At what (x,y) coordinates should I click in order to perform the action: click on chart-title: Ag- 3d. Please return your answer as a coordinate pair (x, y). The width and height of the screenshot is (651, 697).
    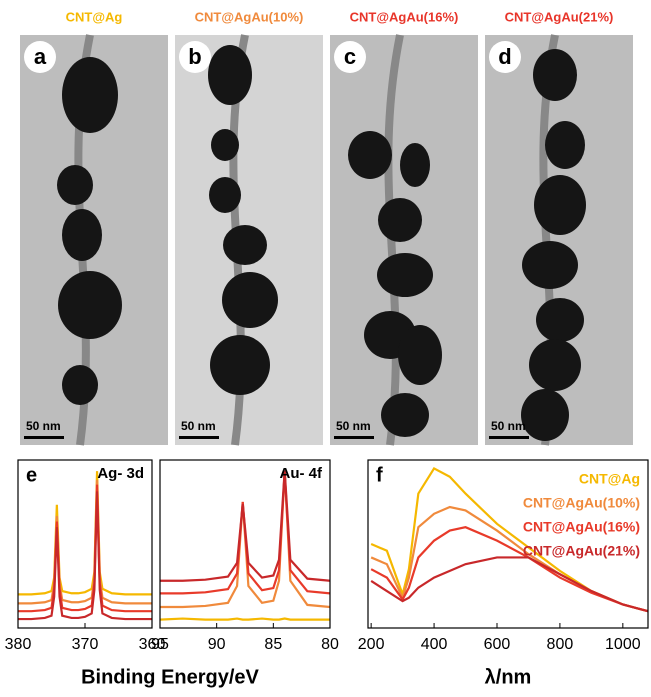
    Looking at the image, I should click on (120, 473).